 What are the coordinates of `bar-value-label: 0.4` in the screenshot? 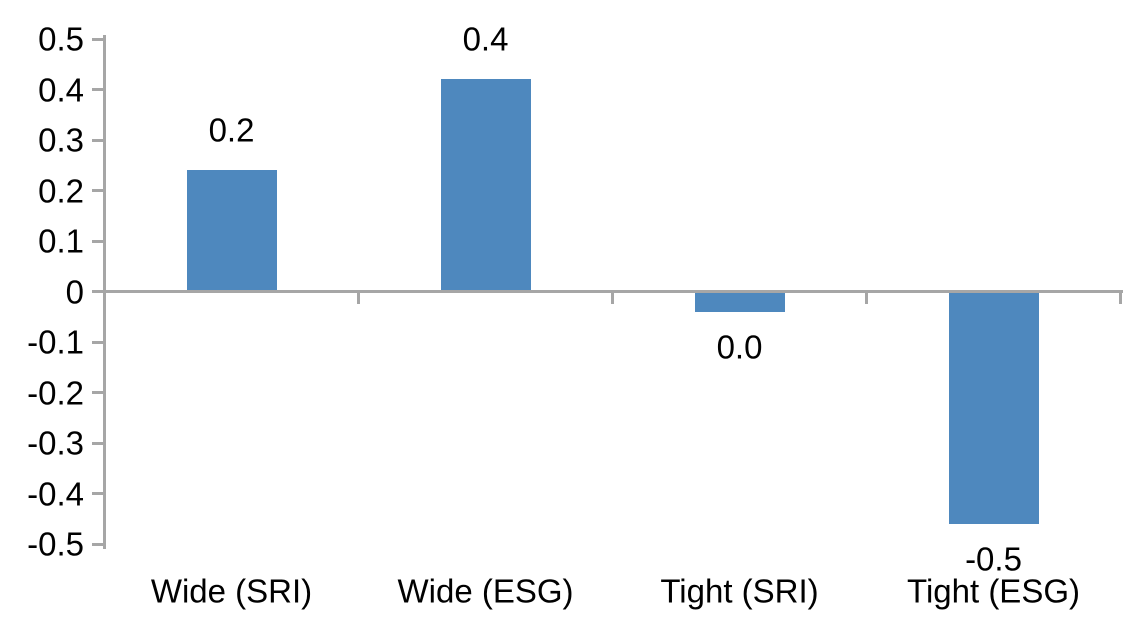 It's located at (485, 39).